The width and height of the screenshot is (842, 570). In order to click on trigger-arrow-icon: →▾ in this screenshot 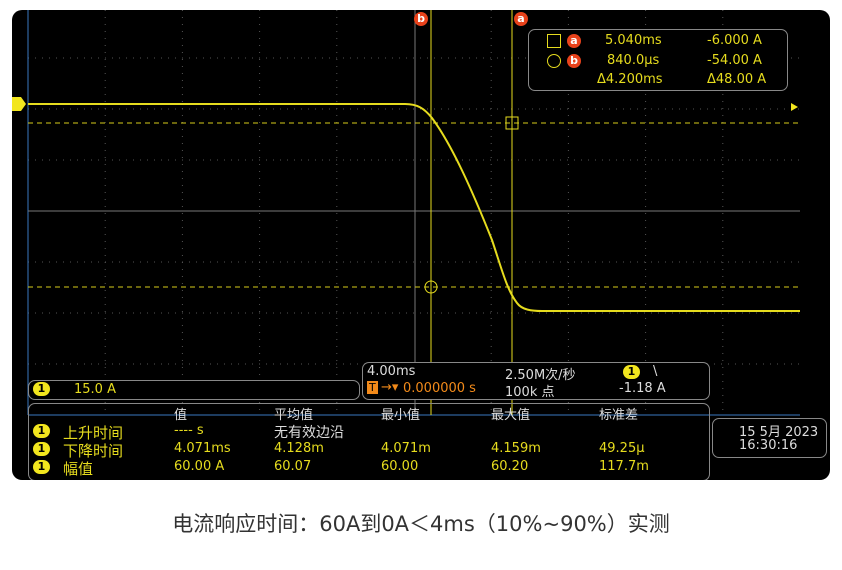, I will do `click(390, 387)`.